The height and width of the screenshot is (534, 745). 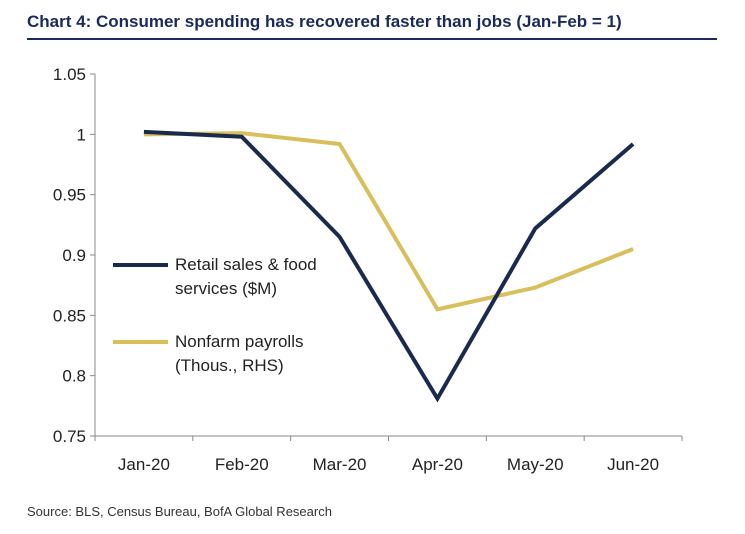 What do you see at coordinates (81, 134) in the screenshot?
I see `y-tick-label: 1` at bounding box center [81, 134].